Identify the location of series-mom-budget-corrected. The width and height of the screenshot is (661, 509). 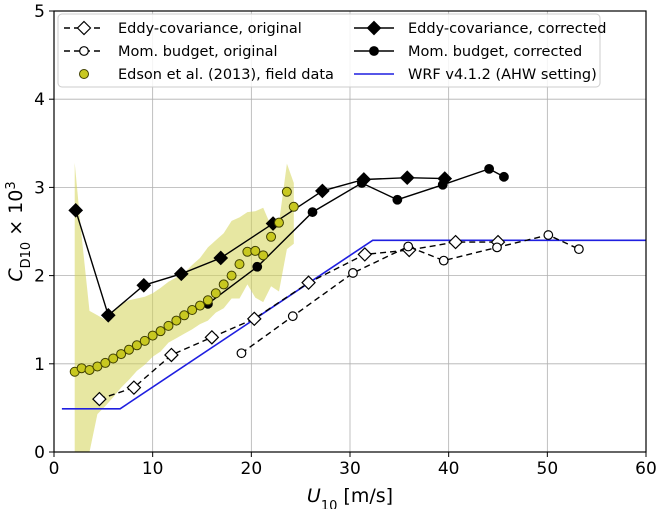
(356, 236).